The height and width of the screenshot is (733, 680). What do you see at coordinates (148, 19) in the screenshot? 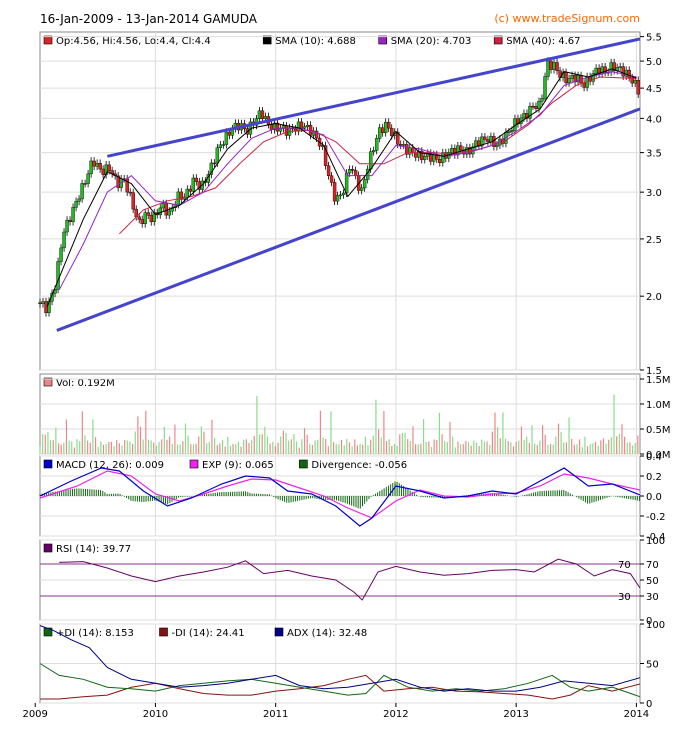
I see `chart-title: 16-Jan-2009 - 13-Jan-2014 GAMUDA` at bounding box center [148, 19].